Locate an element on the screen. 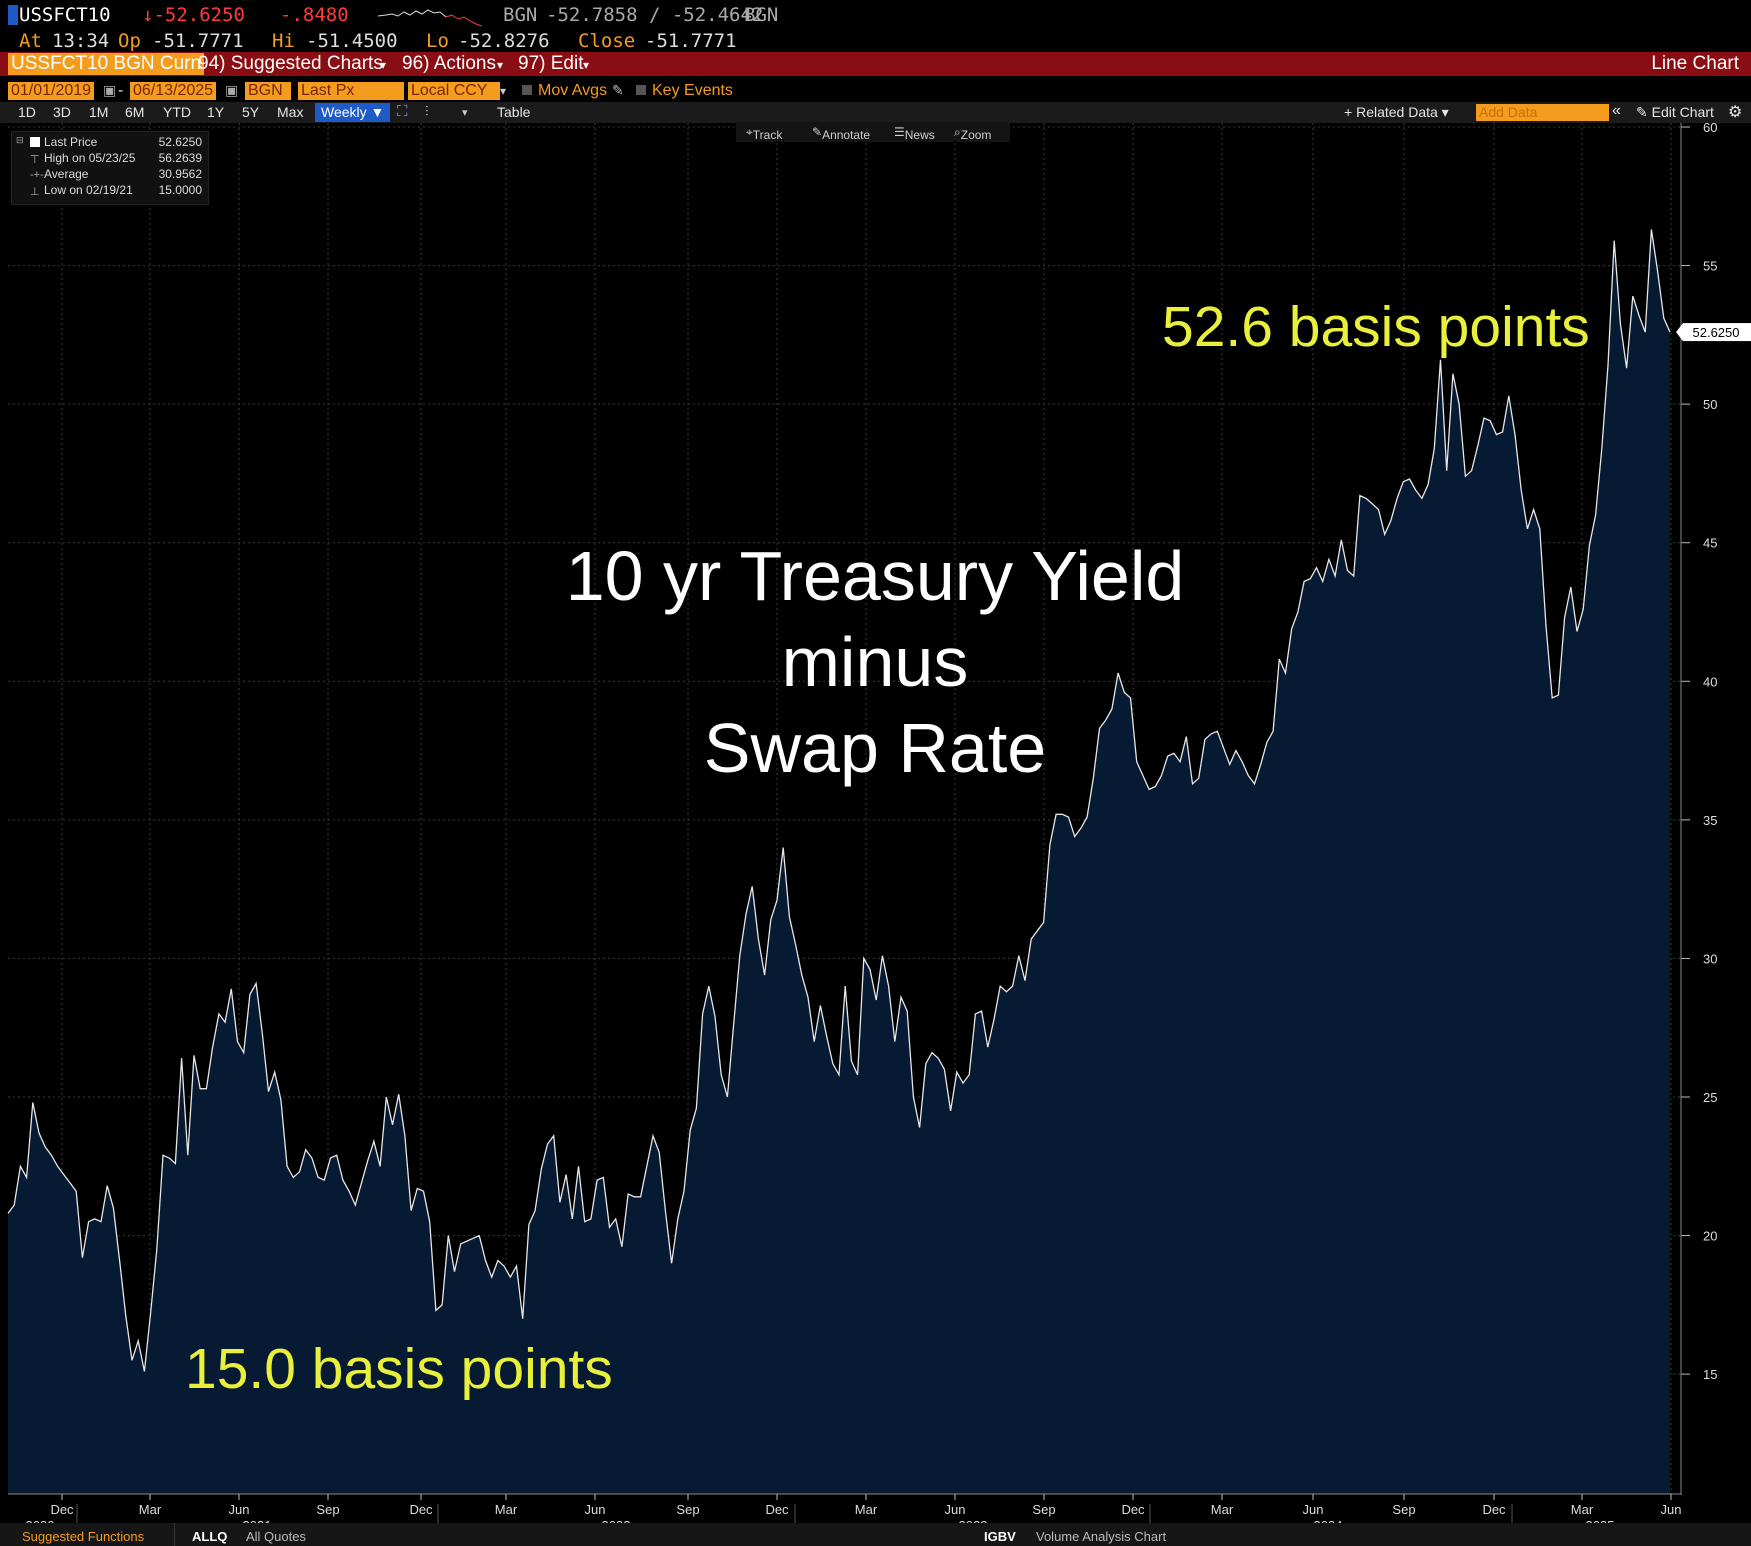 Image resolution: width=1751 pixels, height=1546 pixels. field-selector: Last Px is located at coordinates (351, 91).